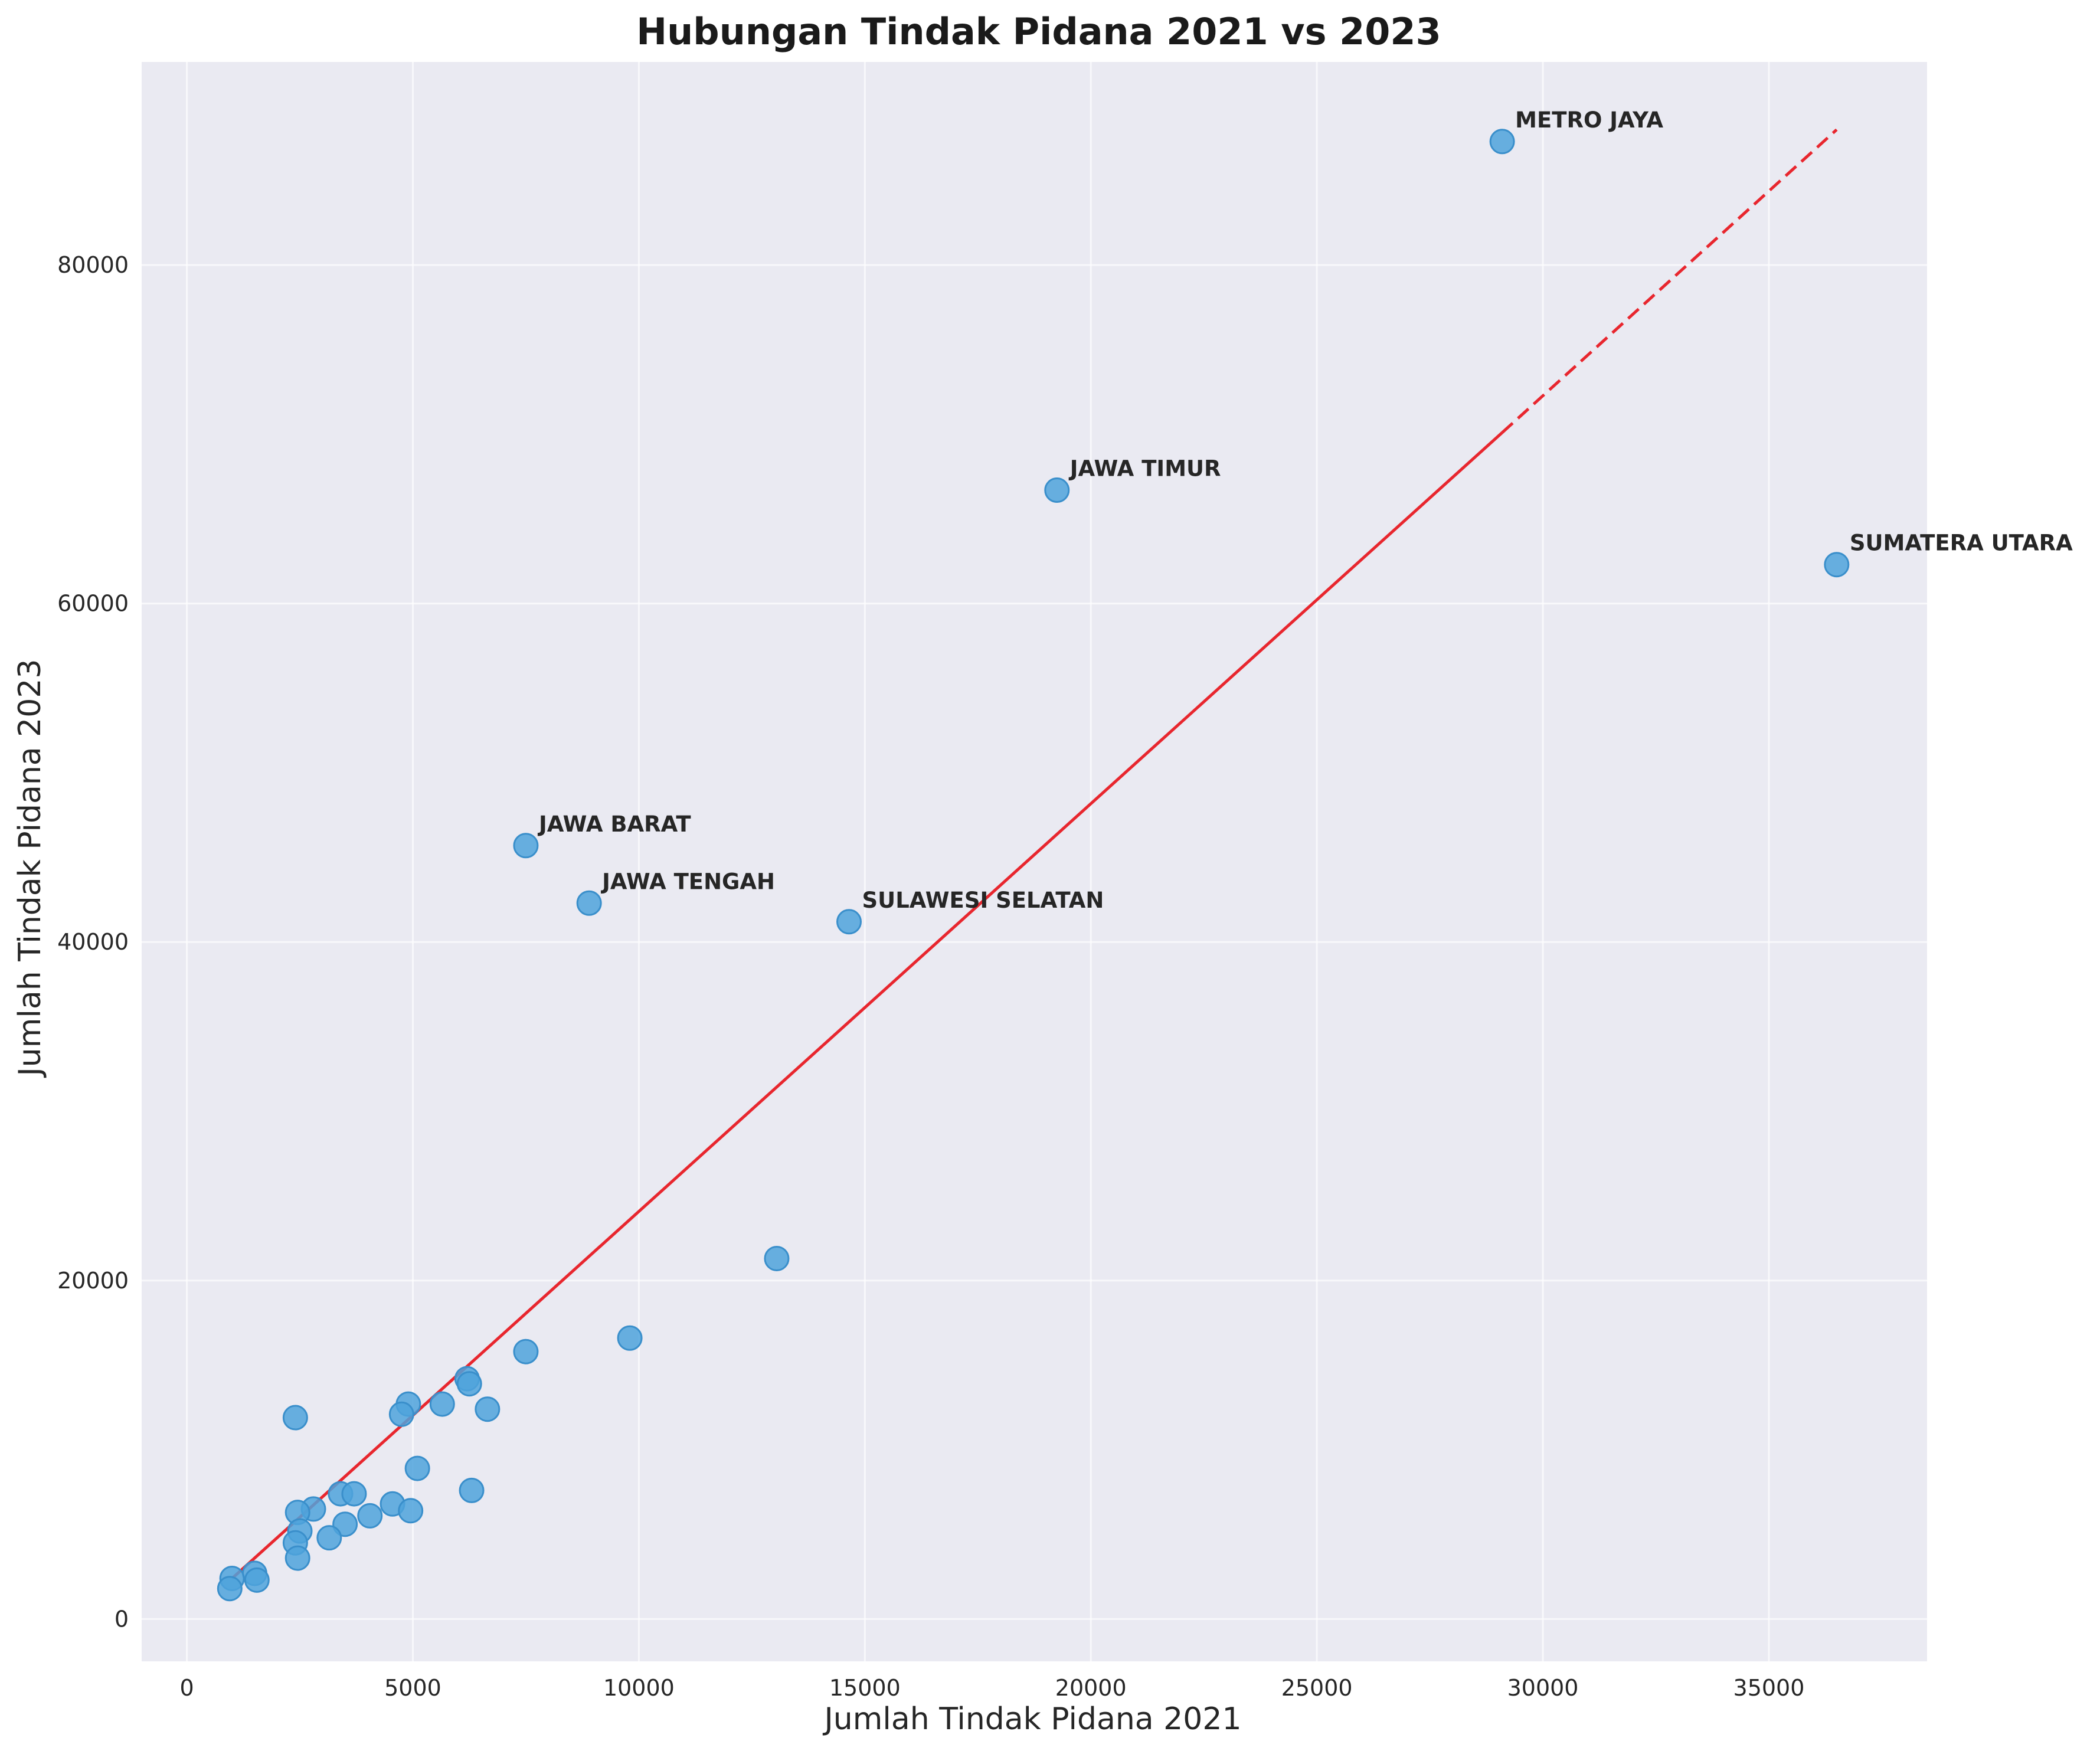 Image resolution: width=2100 pixels, height=1754 pixels. What do you see at coordinates (412, 1688) in the screenshot?
I see `x-tick-label: 5000` at bounding box center [412, 1688].